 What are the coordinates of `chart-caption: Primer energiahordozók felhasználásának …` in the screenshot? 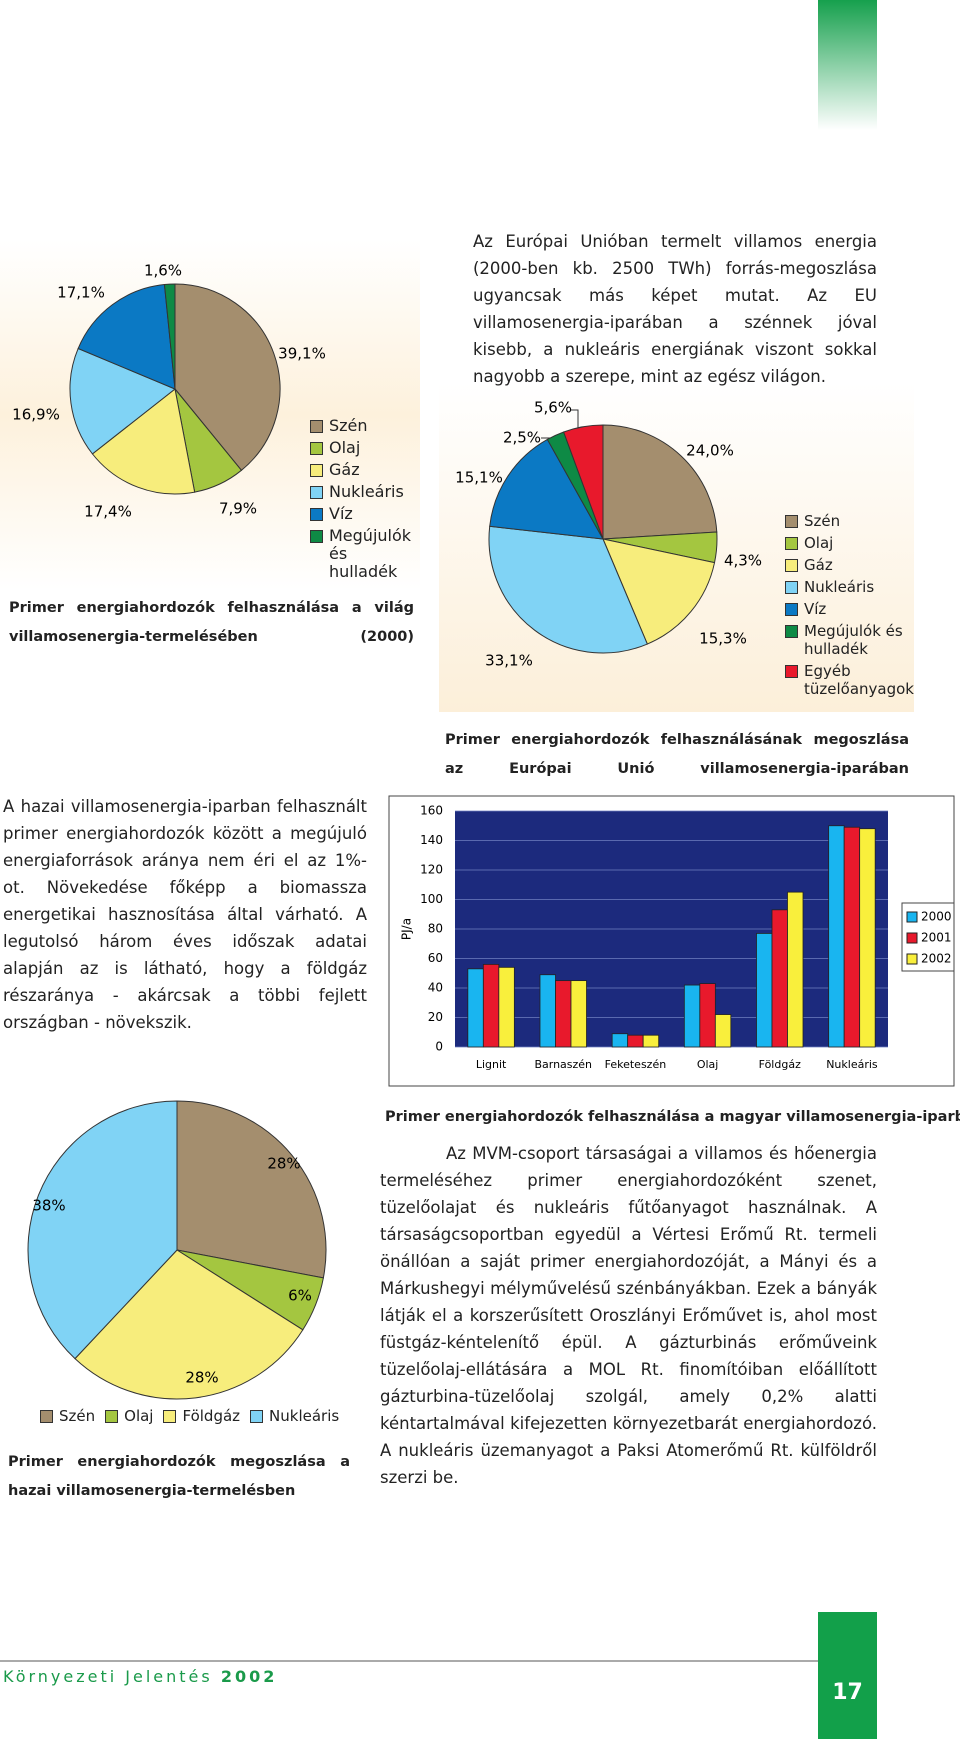 It's located at (677, 754).